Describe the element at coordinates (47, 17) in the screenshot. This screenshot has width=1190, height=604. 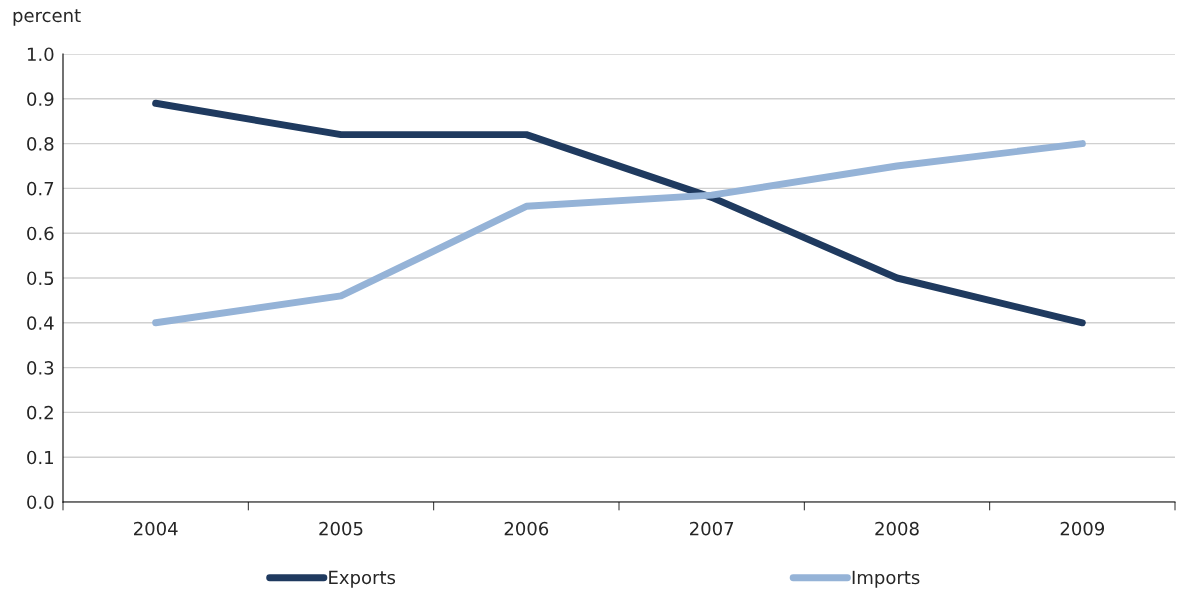
I see `y-axis-title: percent` at that location.